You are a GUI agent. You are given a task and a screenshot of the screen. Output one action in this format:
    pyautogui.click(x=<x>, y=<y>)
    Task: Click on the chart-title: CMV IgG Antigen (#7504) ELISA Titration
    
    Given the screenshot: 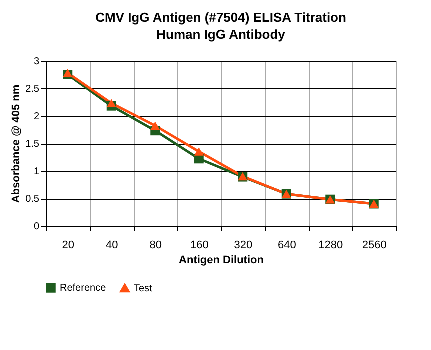 What is the action you would take?
    pyautogui.click(x=221, y=17)
    